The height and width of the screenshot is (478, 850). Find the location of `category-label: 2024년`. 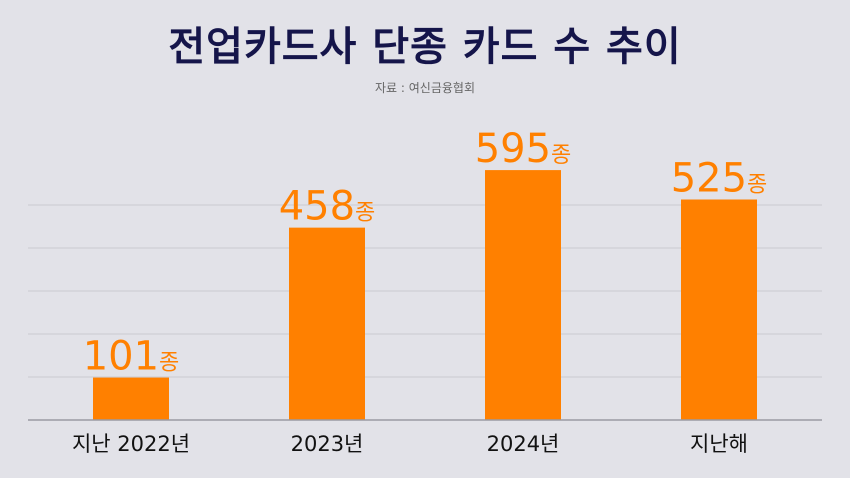

category-label: 2024년 is located at coordinates (523, 444).